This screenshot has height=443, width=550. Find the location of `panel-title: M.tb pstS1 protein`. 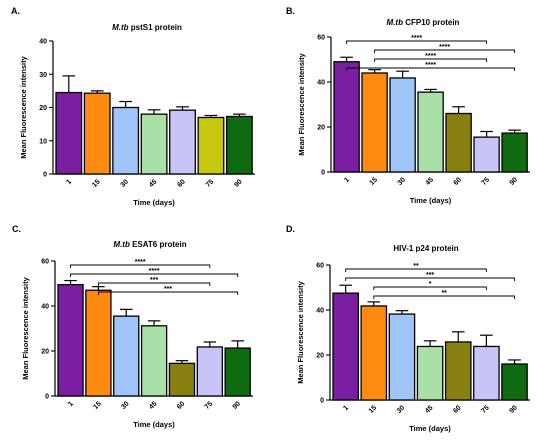

panel-title: M.tb pstS1 protein is located at coordinates (147, 27).